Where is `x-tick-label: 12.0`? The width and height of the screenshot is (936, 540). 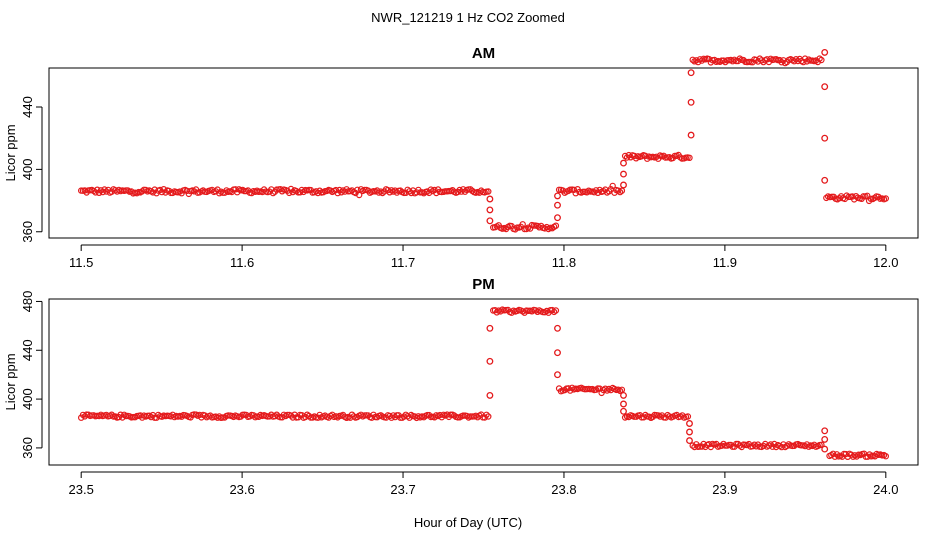
x-tick-label: 12.0 is located at coordinates (885, 262).